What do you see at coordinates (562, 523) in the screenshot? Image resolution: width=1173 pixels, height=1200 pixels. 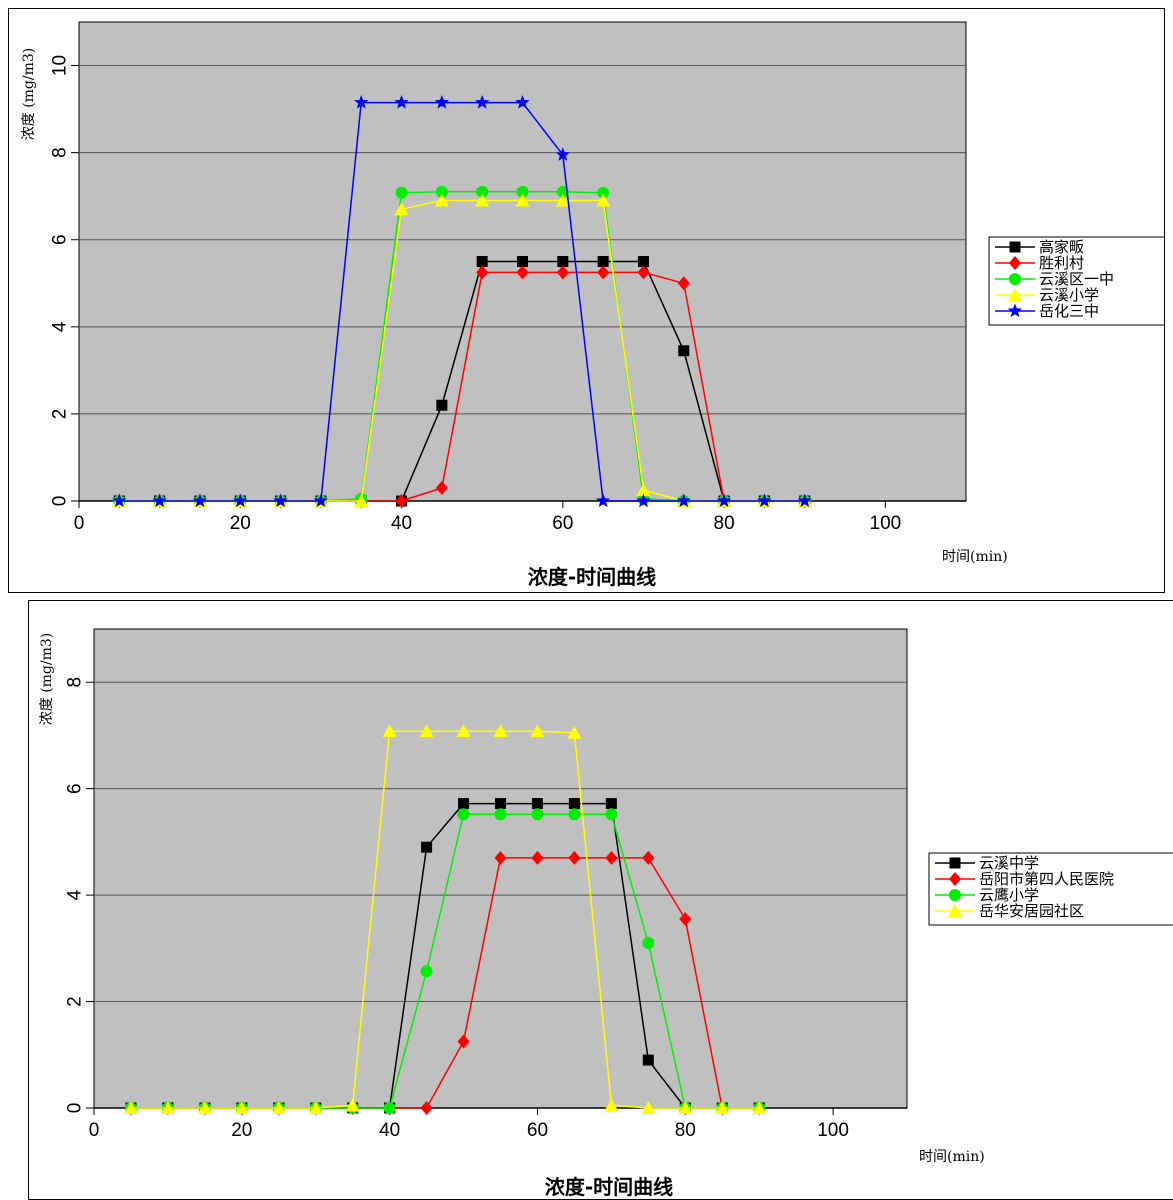 I see `chart-1-x-tick-label: 60` at bounding box center [562, 523].